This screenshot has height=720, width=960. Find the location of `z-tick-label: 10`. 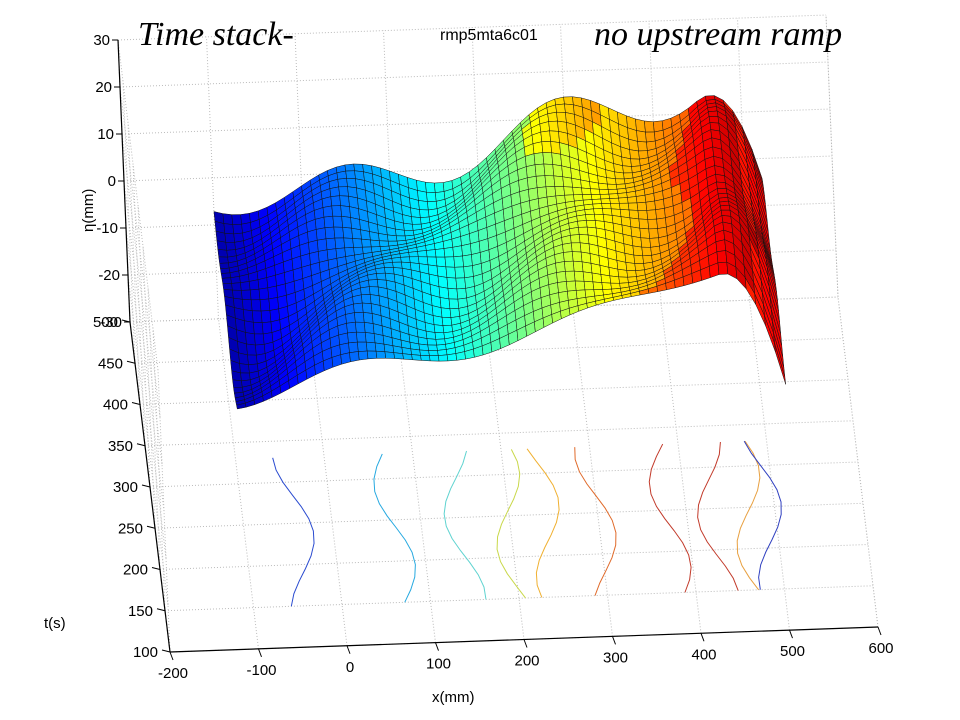

z-tick-label: 10 is located at coordinates (105, 134).